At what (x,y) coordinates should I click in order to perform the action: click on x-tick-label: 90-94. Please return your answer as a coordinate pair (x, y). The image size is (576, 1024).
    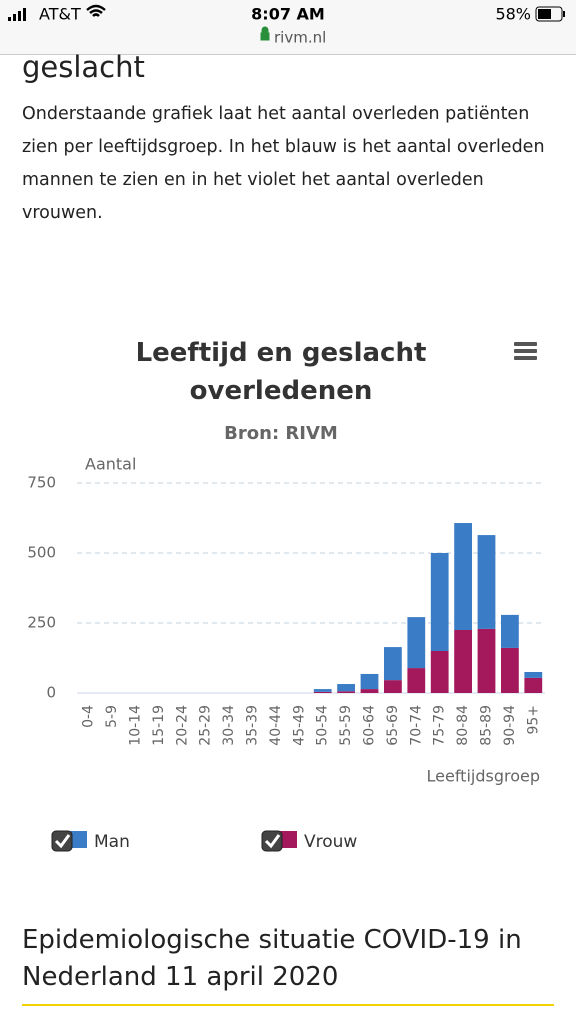
    Looking at the image, I should click on (510, 725).